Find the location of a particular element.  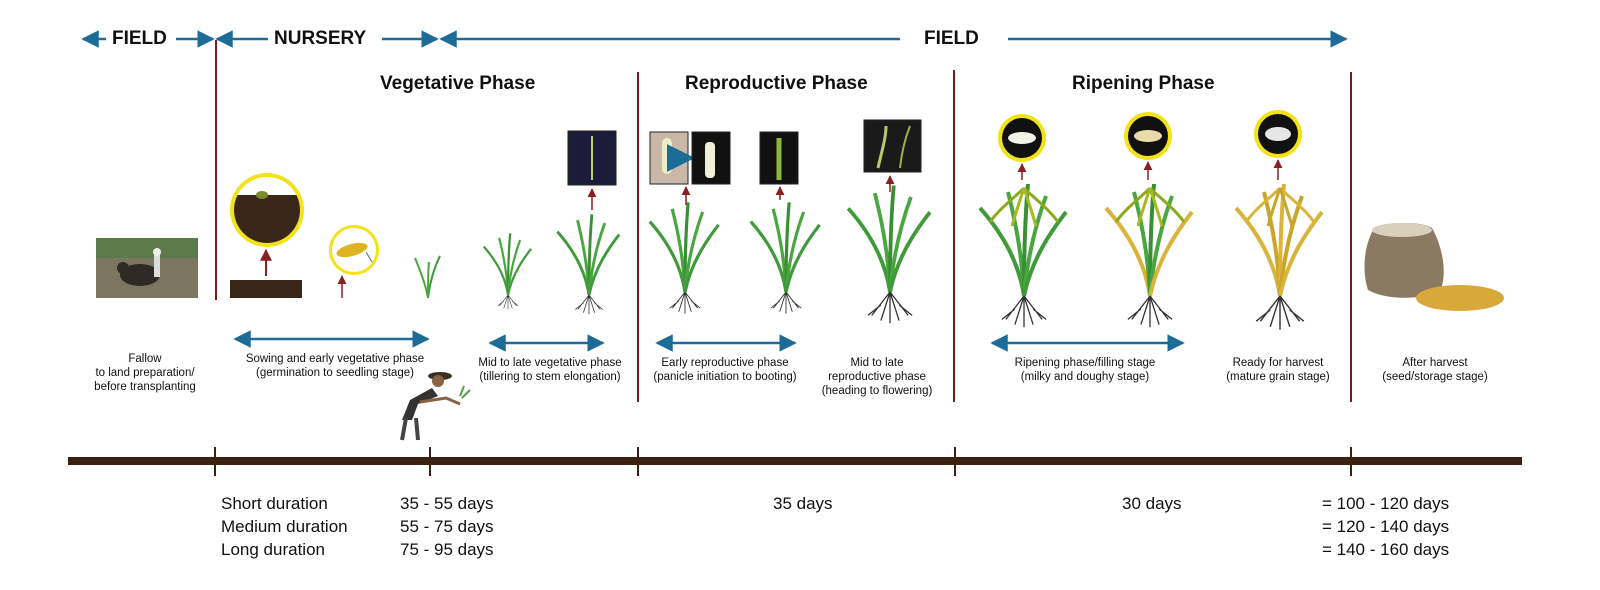

booting-photo is located at coordinates (779, 165).